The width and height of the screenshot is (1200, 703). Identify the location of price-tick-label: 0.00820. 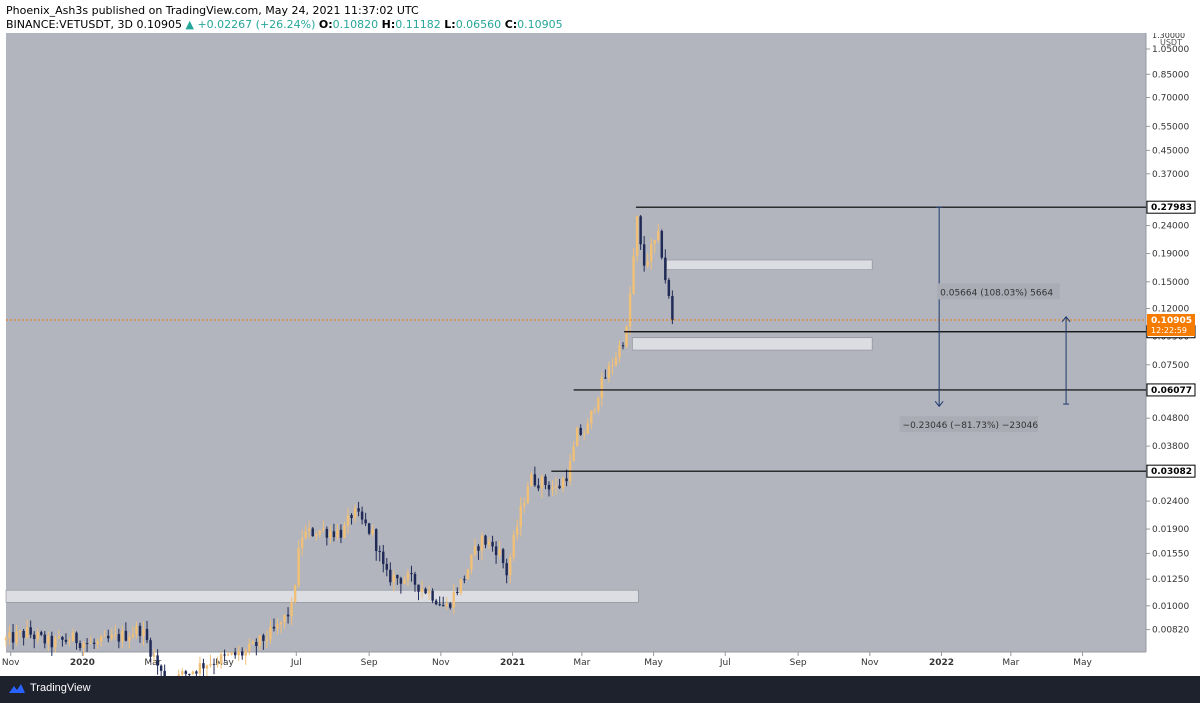
(1170, 631).